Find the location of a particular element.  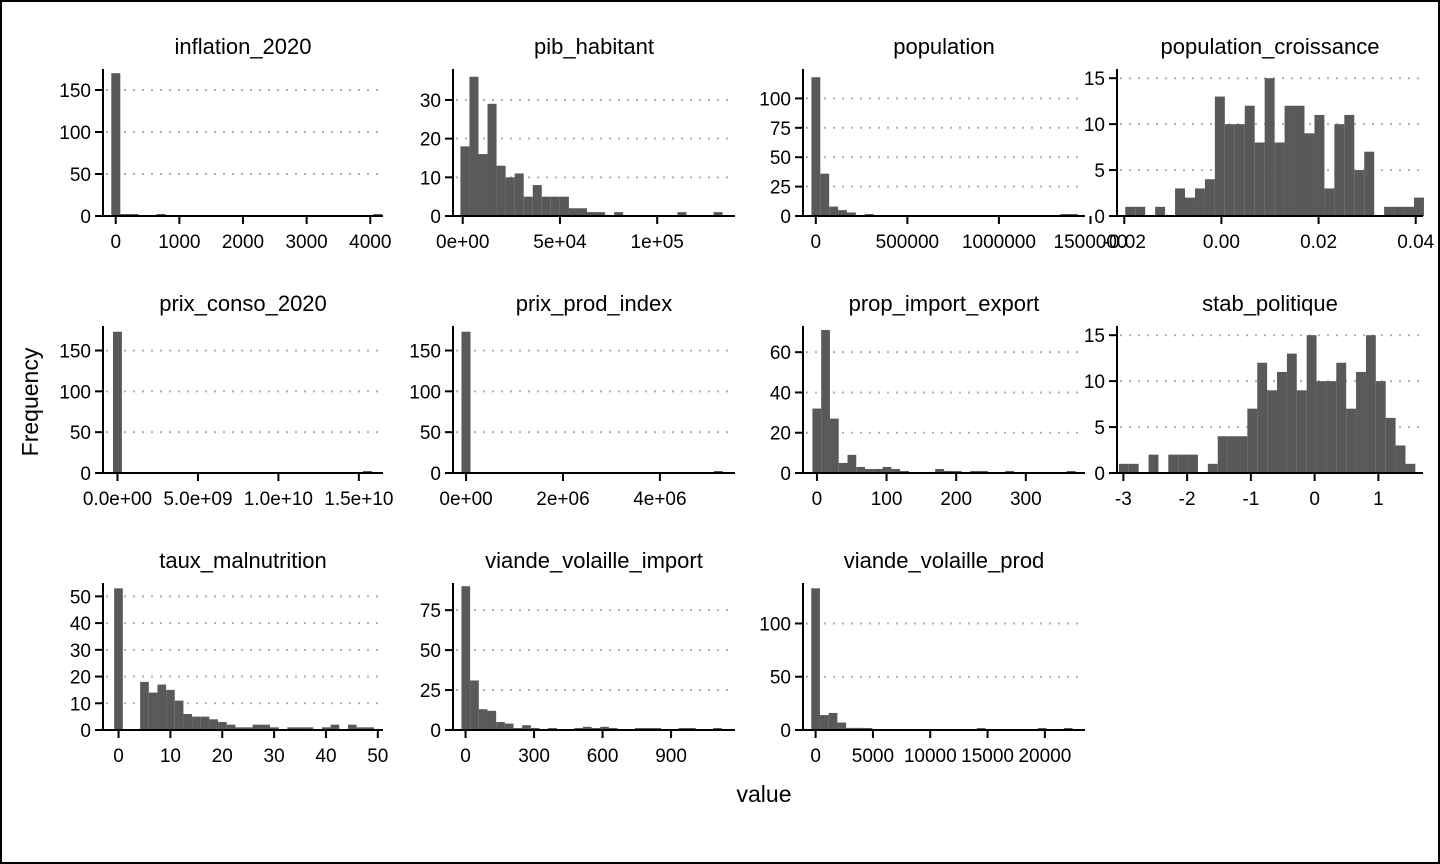

panel-title: viande_volaille_prod is located at coordinates (944, 560).